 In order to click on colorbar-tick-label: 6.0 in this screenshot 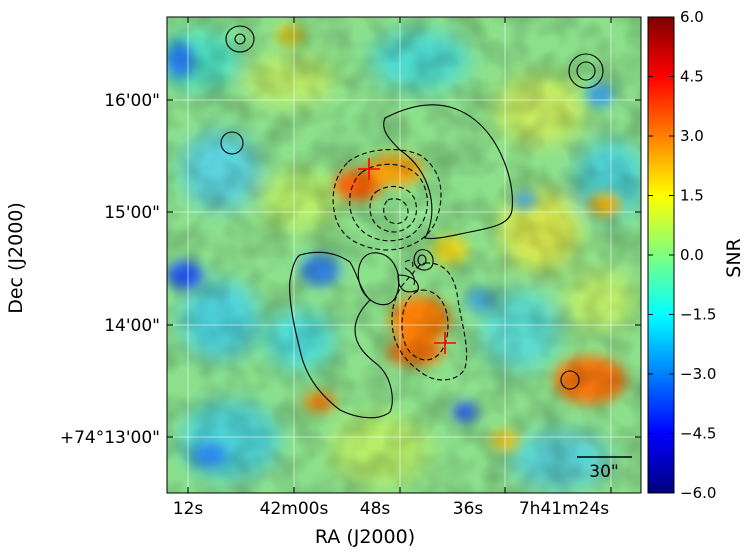, I will do `click(692, 17)`.